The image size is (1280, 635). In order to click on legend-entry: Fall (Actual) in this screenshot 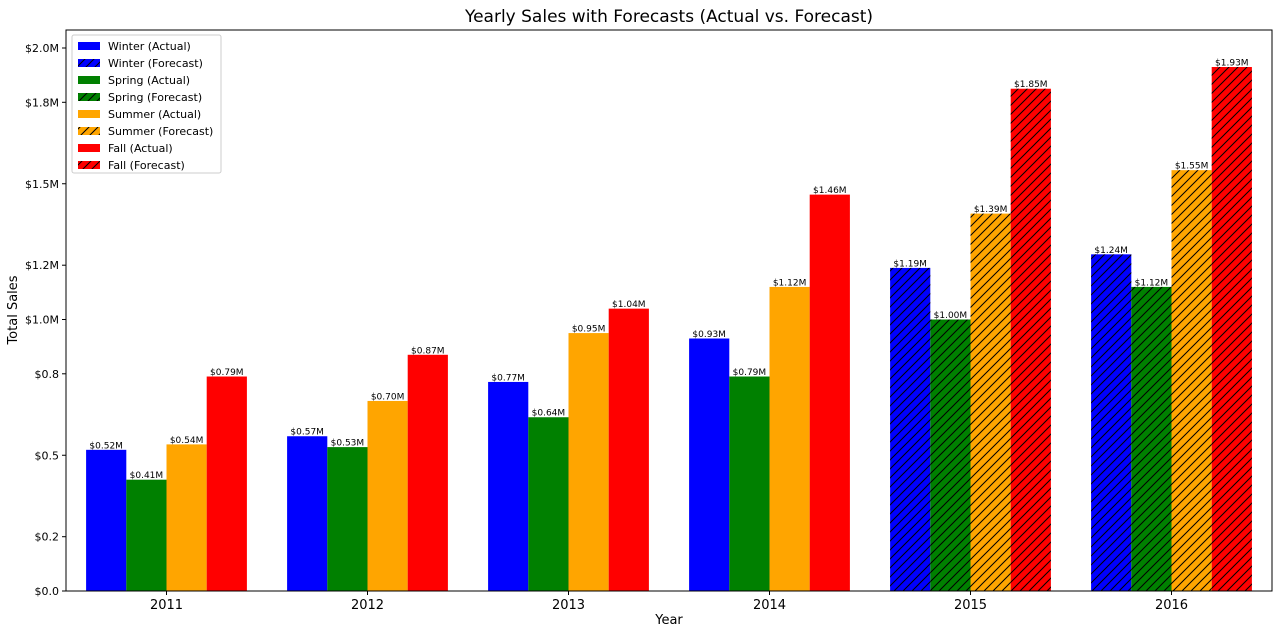, I will do `click(140, 148)`.